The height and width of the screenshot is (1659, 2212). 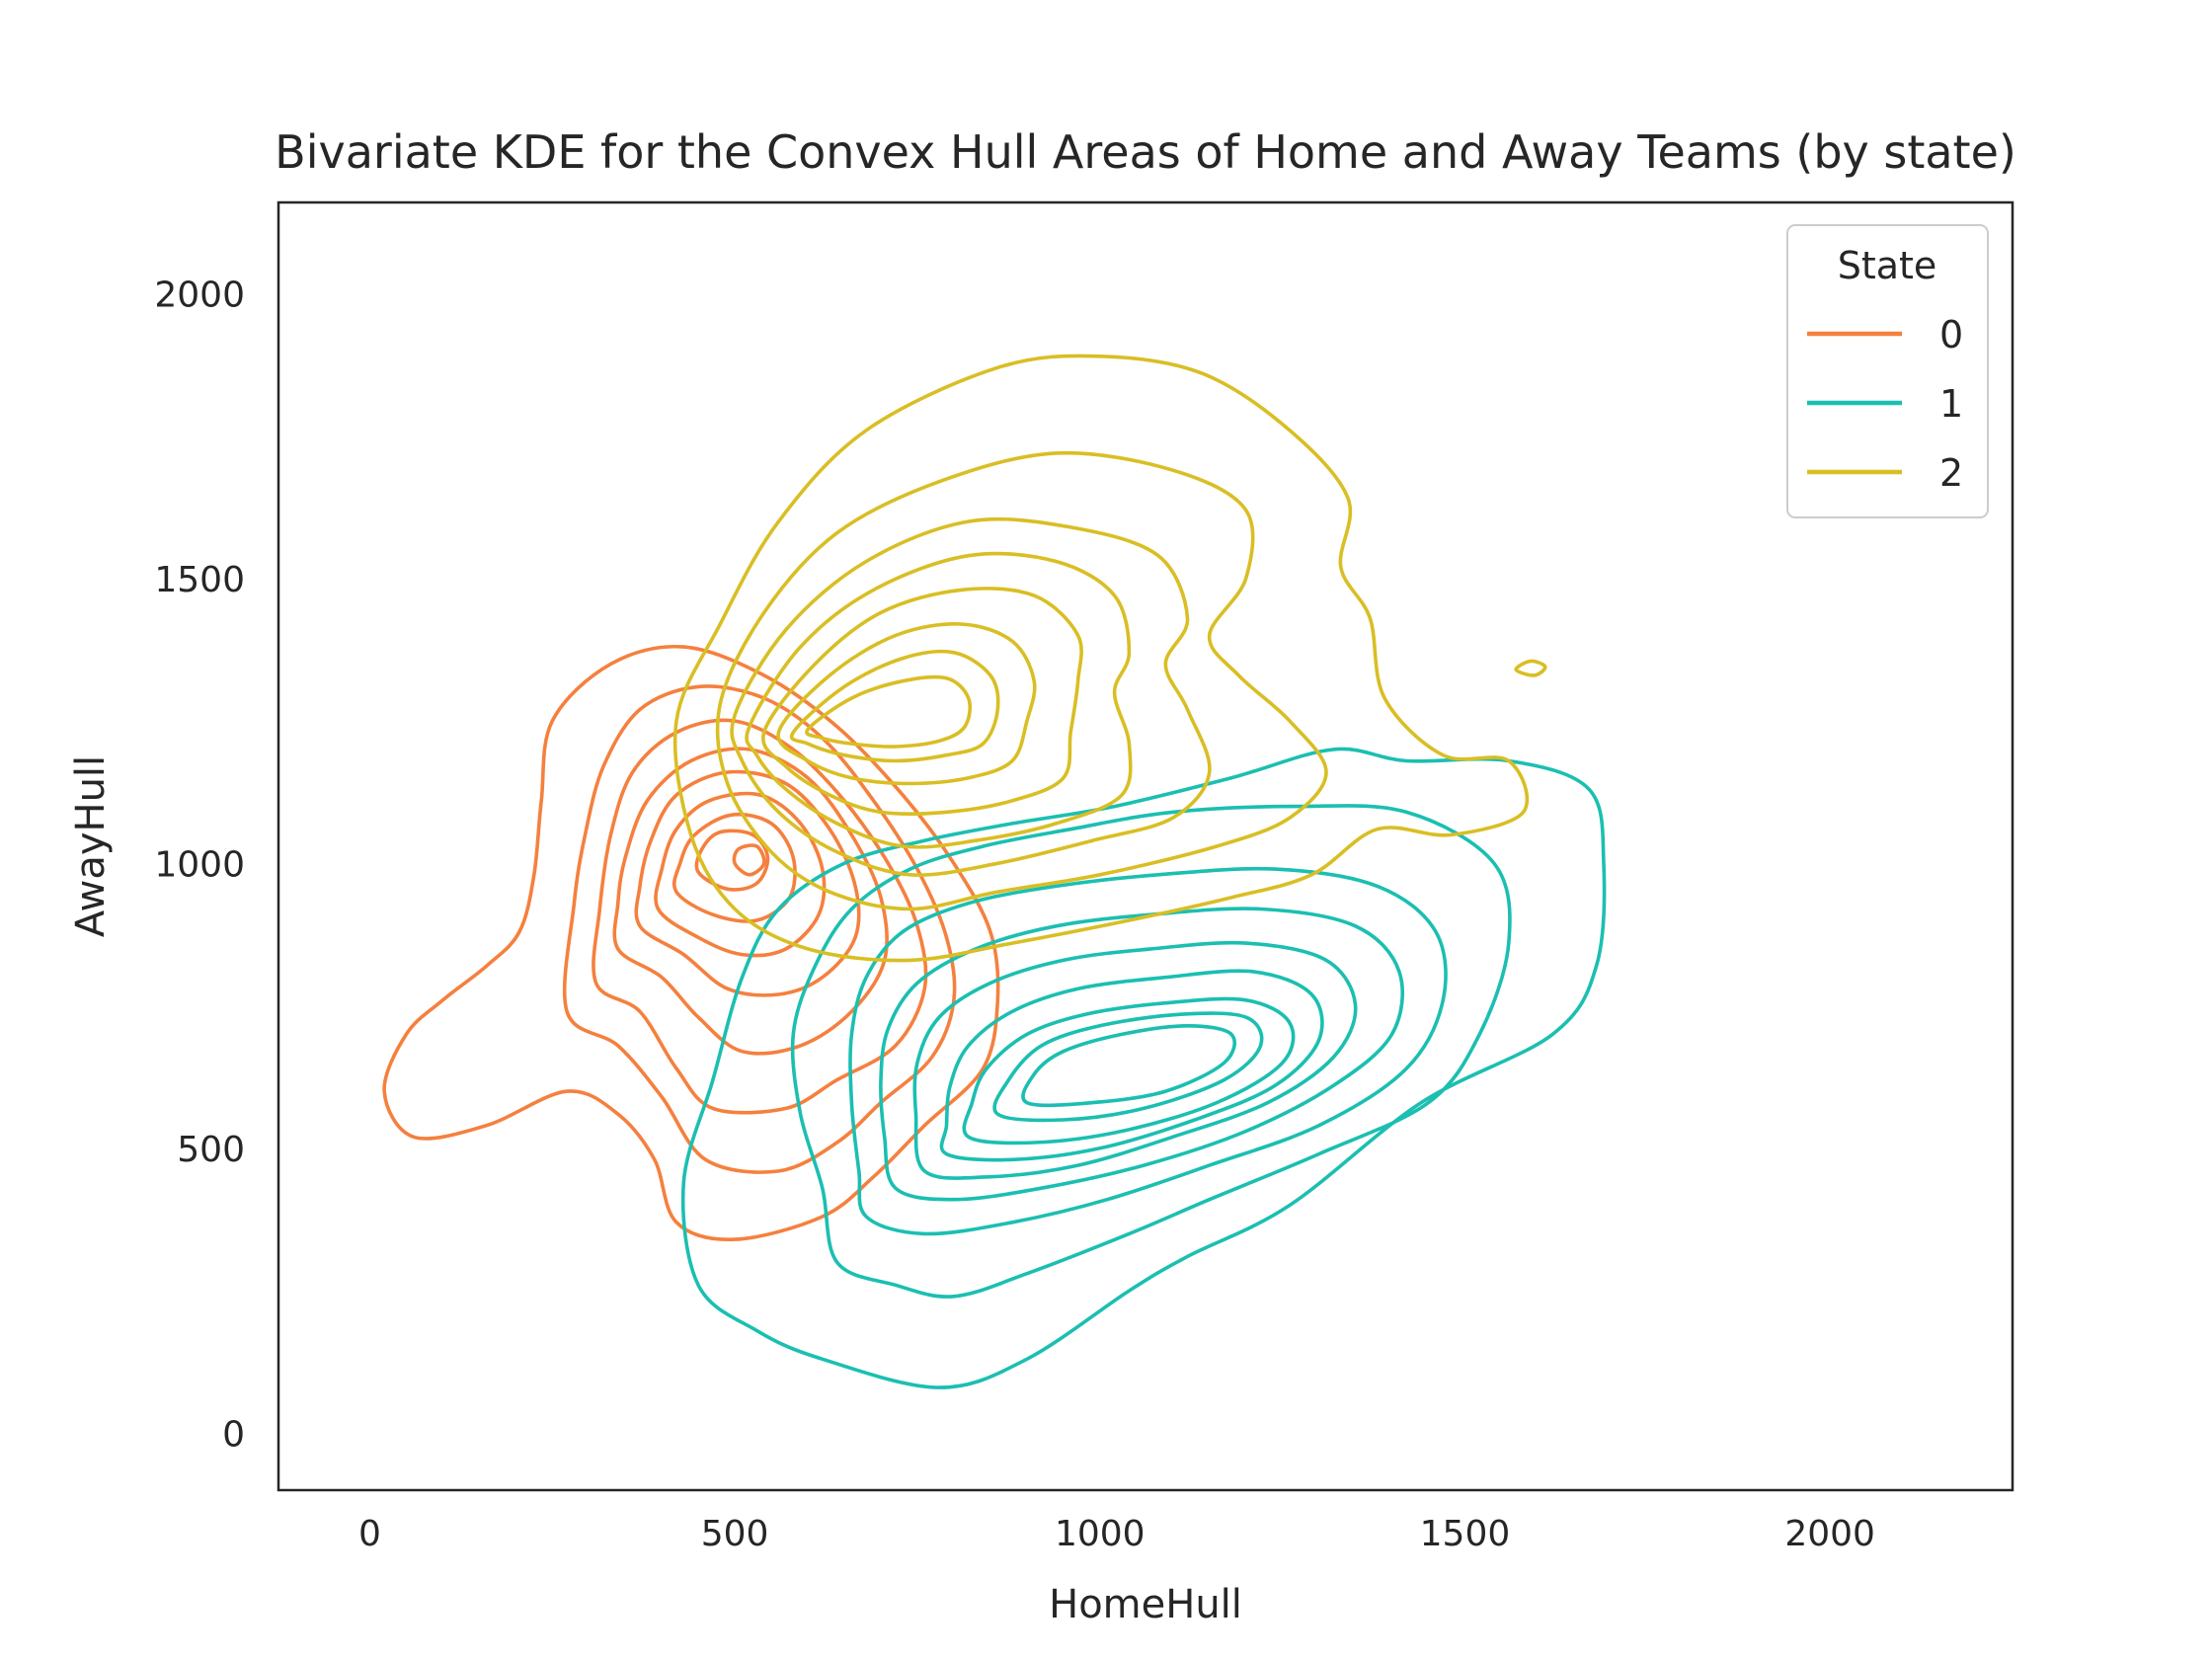 I want to click on legend-label-0: 0, so click(x=1951, y=335).